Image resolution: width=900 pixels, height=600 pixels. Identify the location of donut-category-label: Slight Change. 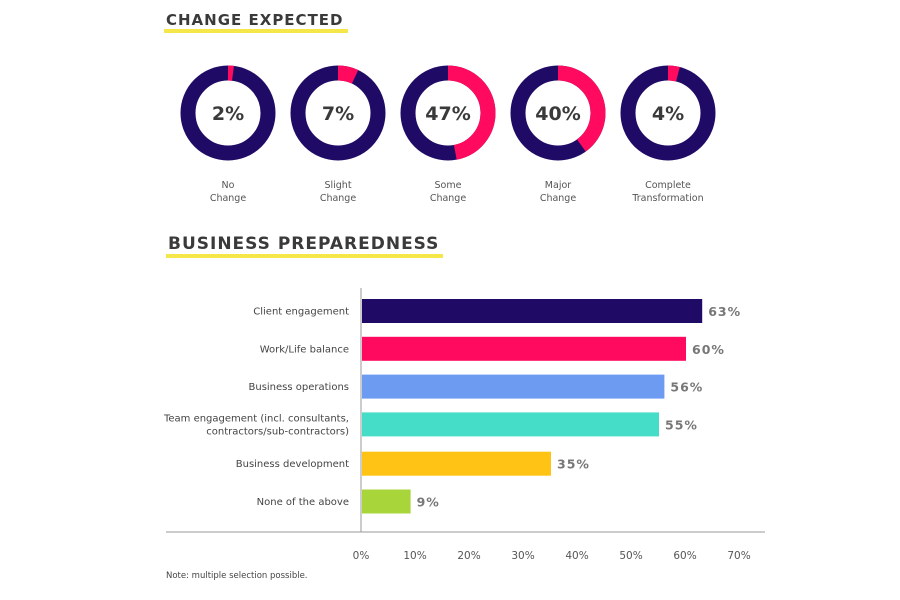
(338, 192).